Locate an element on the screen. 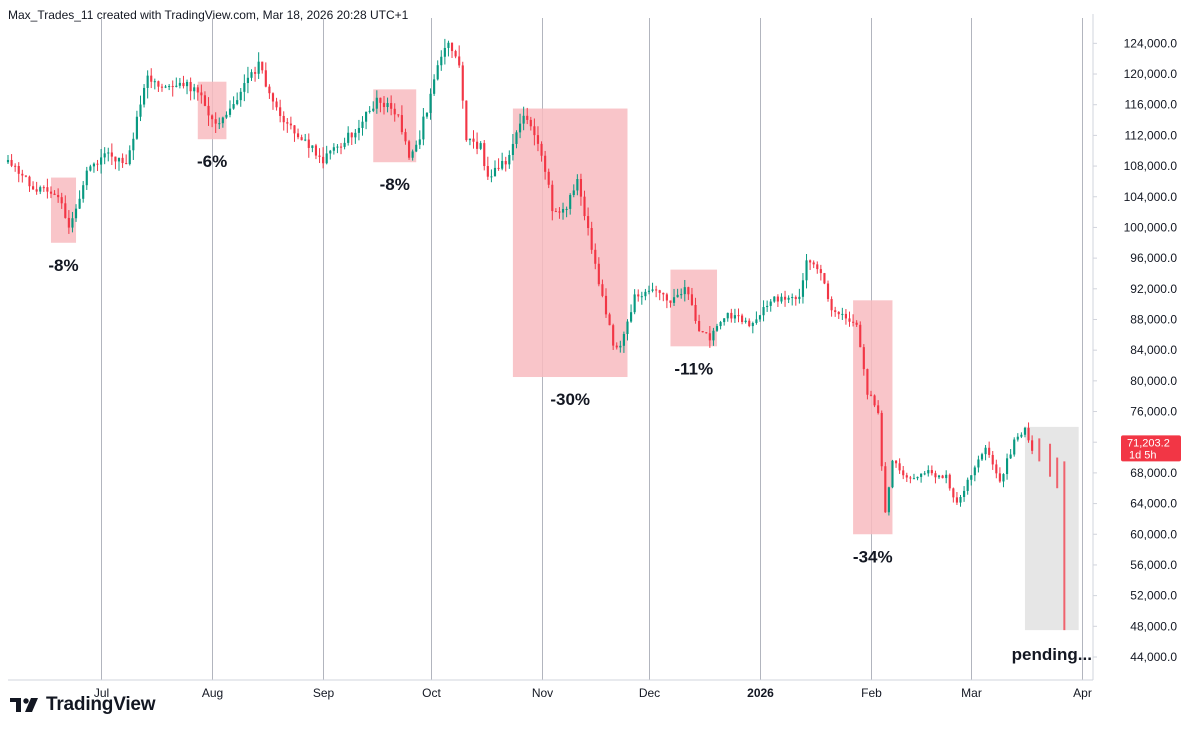  y-tick-label: 112,000.0 is located at coordinates (1151, 135).